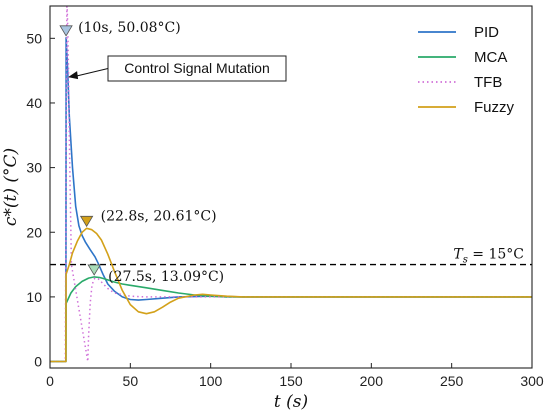 The image size is (550, 416). Describe the element at coordinates (494, 107) in the screenshot. I see `legend-label-fuzzy: Fuzzy` at that location.